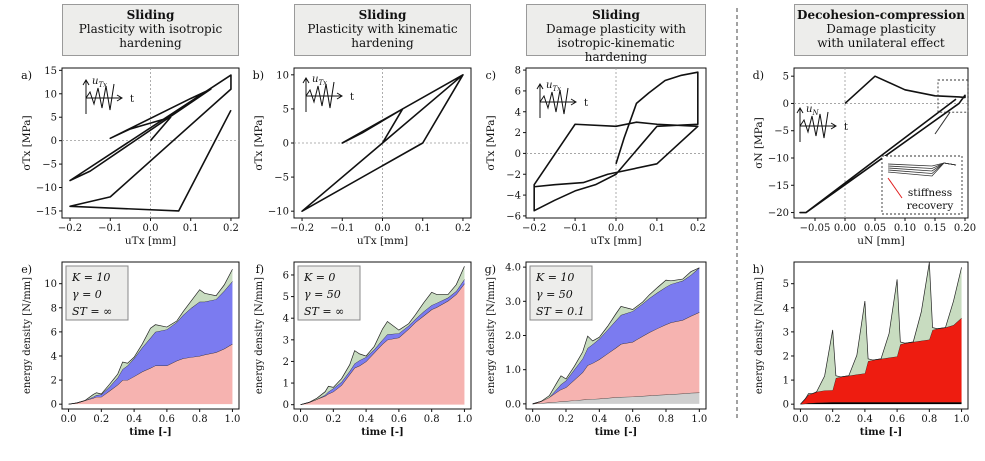  What do you see at coordinates (278, 212) in the screenshot?
I see `y-tick-label-0: −10` at bounding box center [278, 212].